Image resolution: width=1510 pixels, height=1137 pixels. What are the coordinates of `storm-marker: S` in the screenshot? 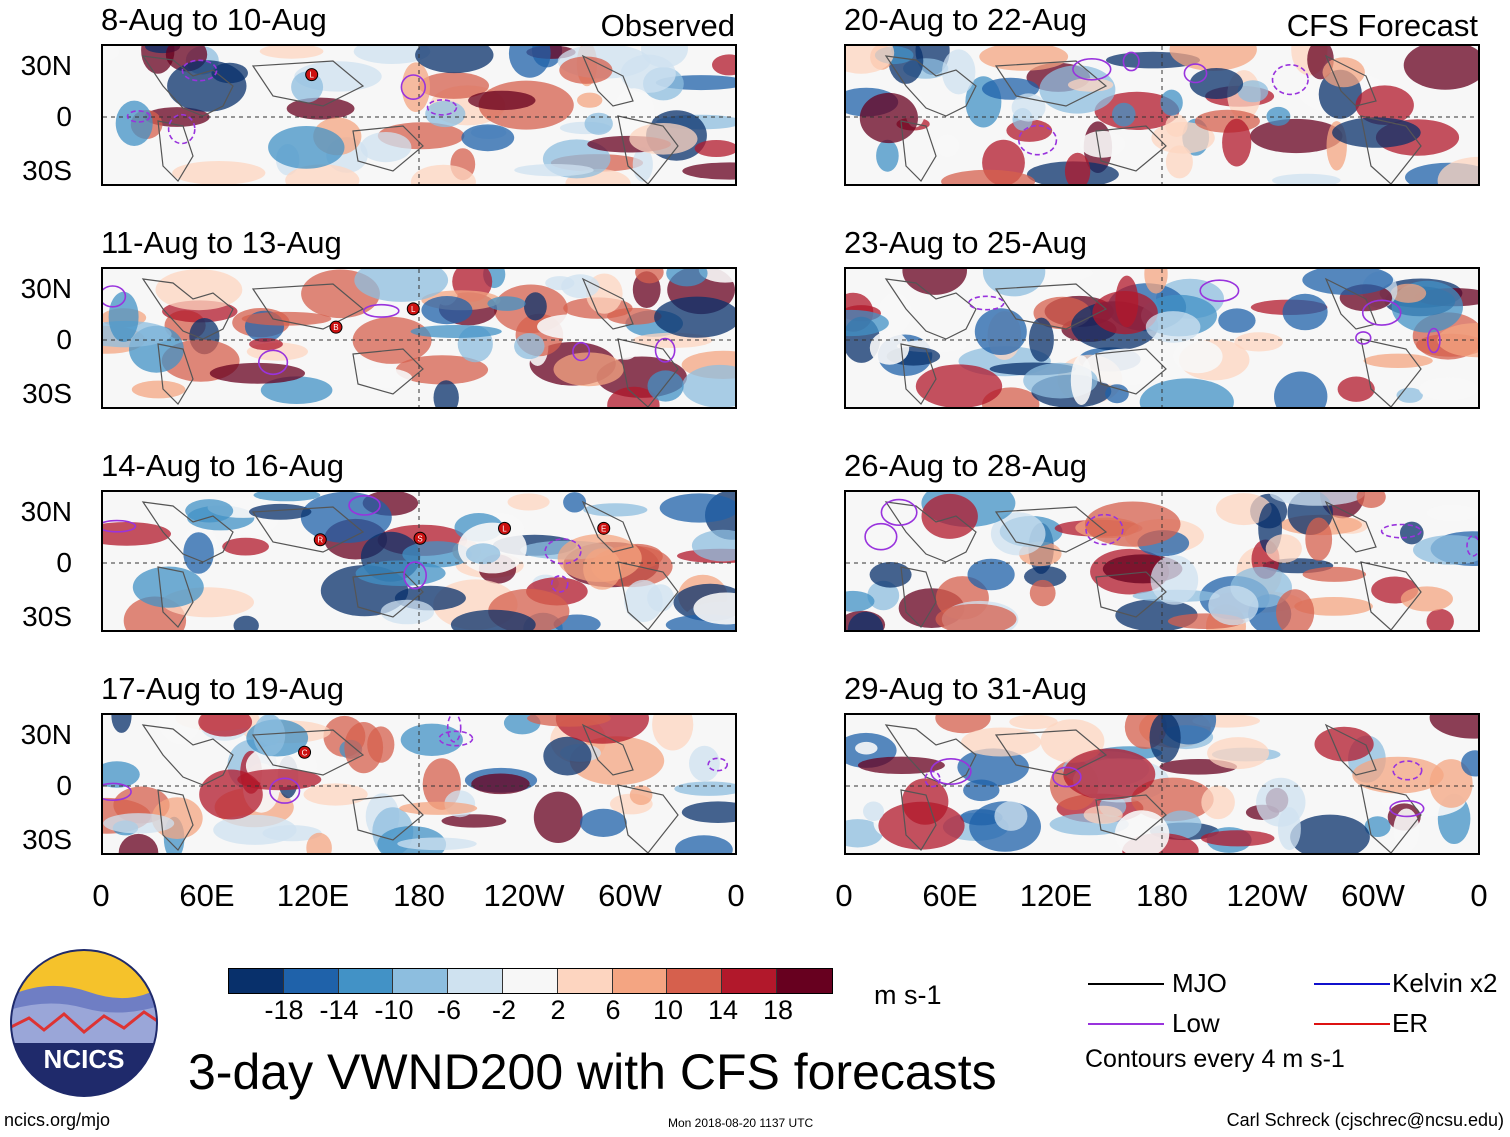 It's located at (420, 538).